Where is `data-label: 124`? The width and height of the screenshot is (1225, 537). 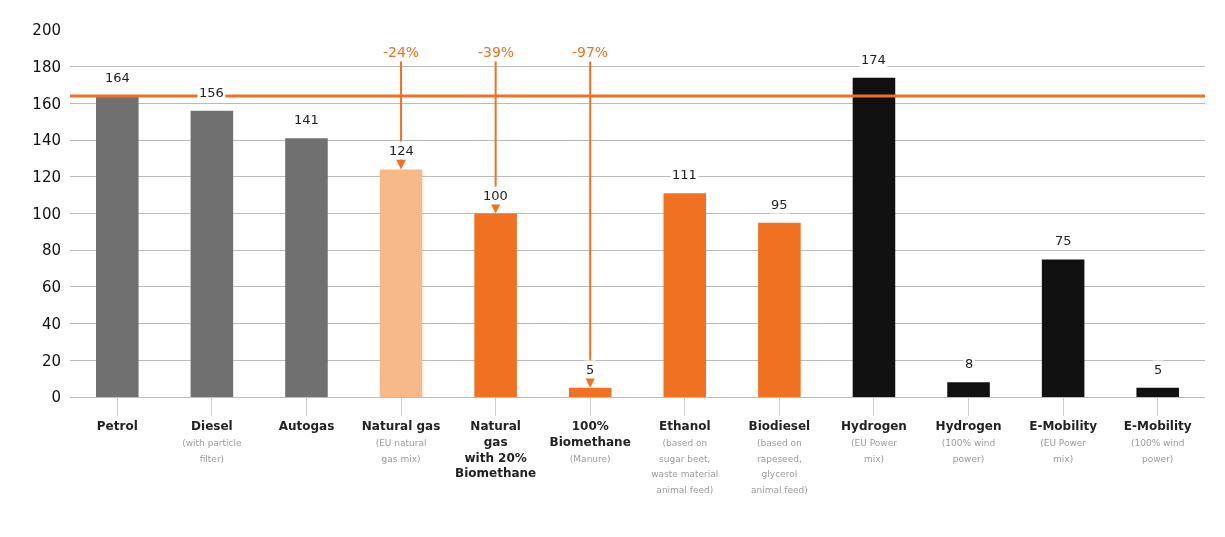 data-label: 124 is located at coordinates (401, 150).